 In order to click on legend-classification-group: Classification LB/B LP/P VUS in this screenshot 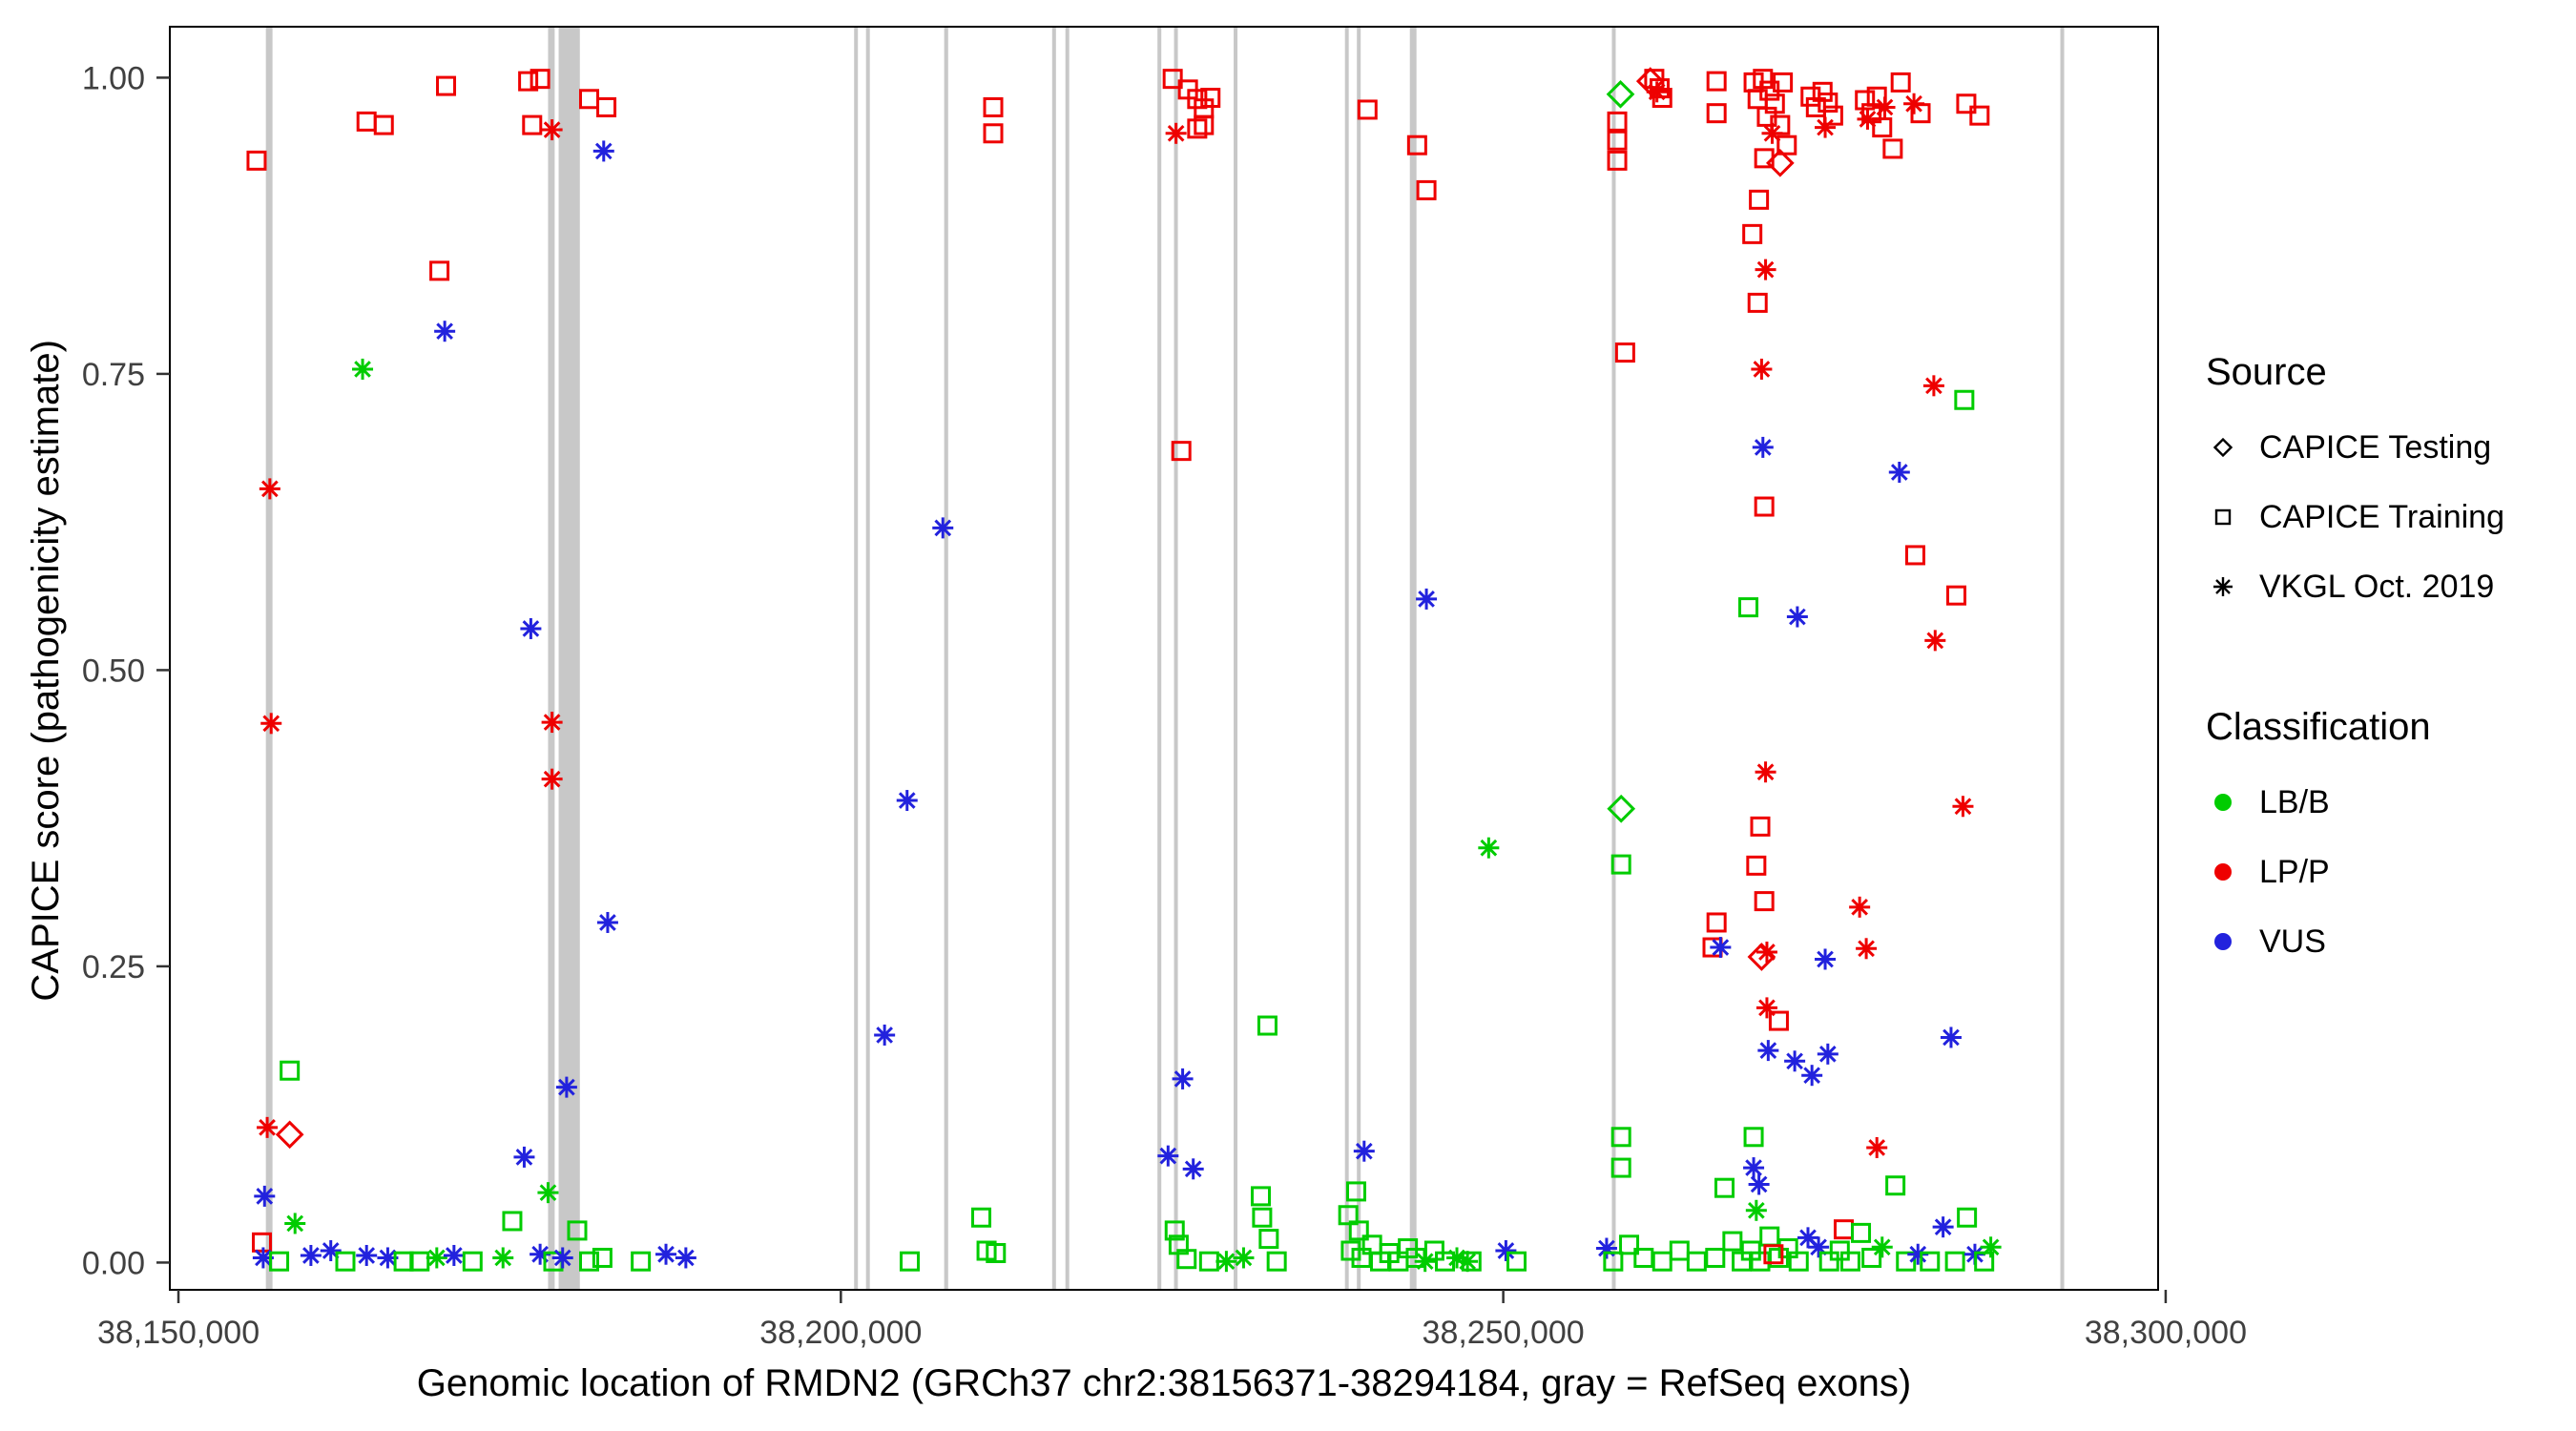, I will do `click(2387, 841)`.